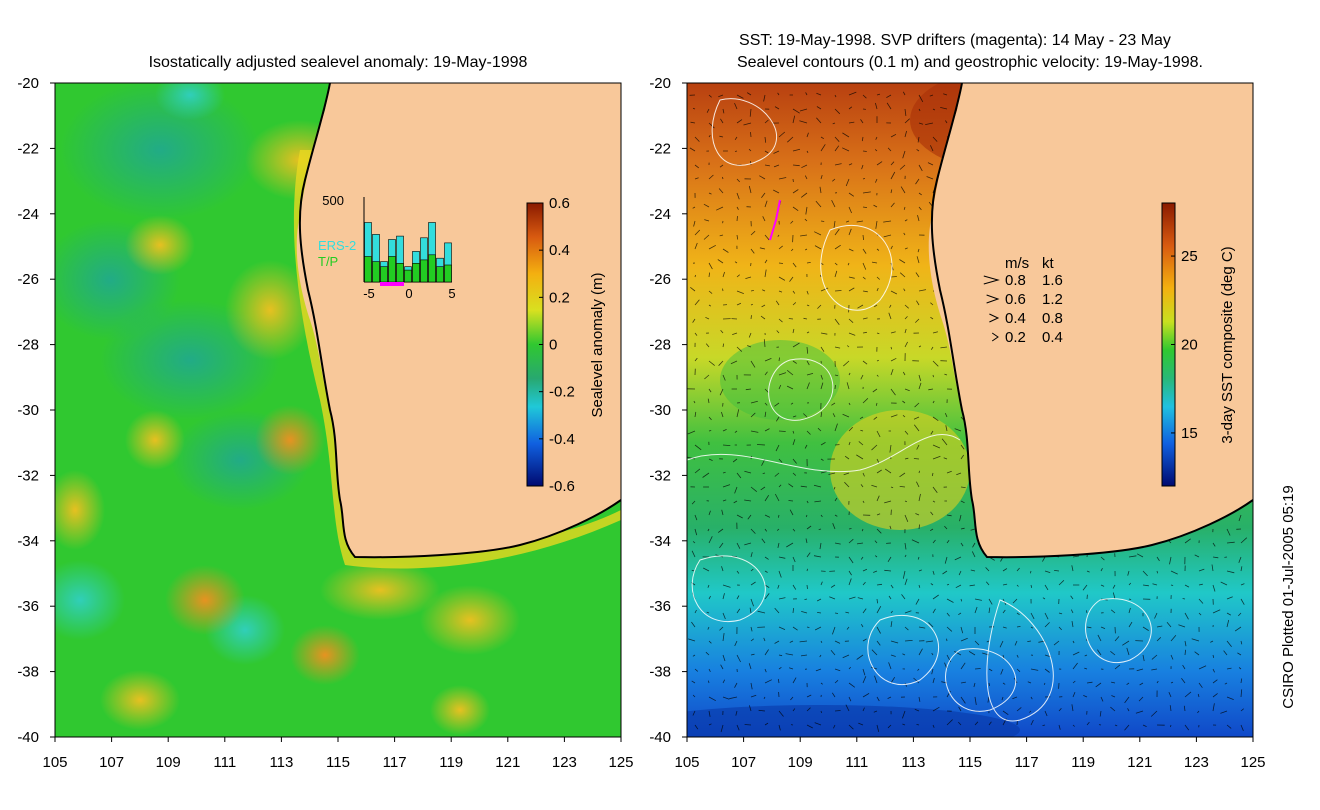 This screenshot has height=810, width=1320. What do you see at coordinates (369, 293) in the screenshot?
I see `inset-xtick-m5: -5` at bounding box center [369, 293].